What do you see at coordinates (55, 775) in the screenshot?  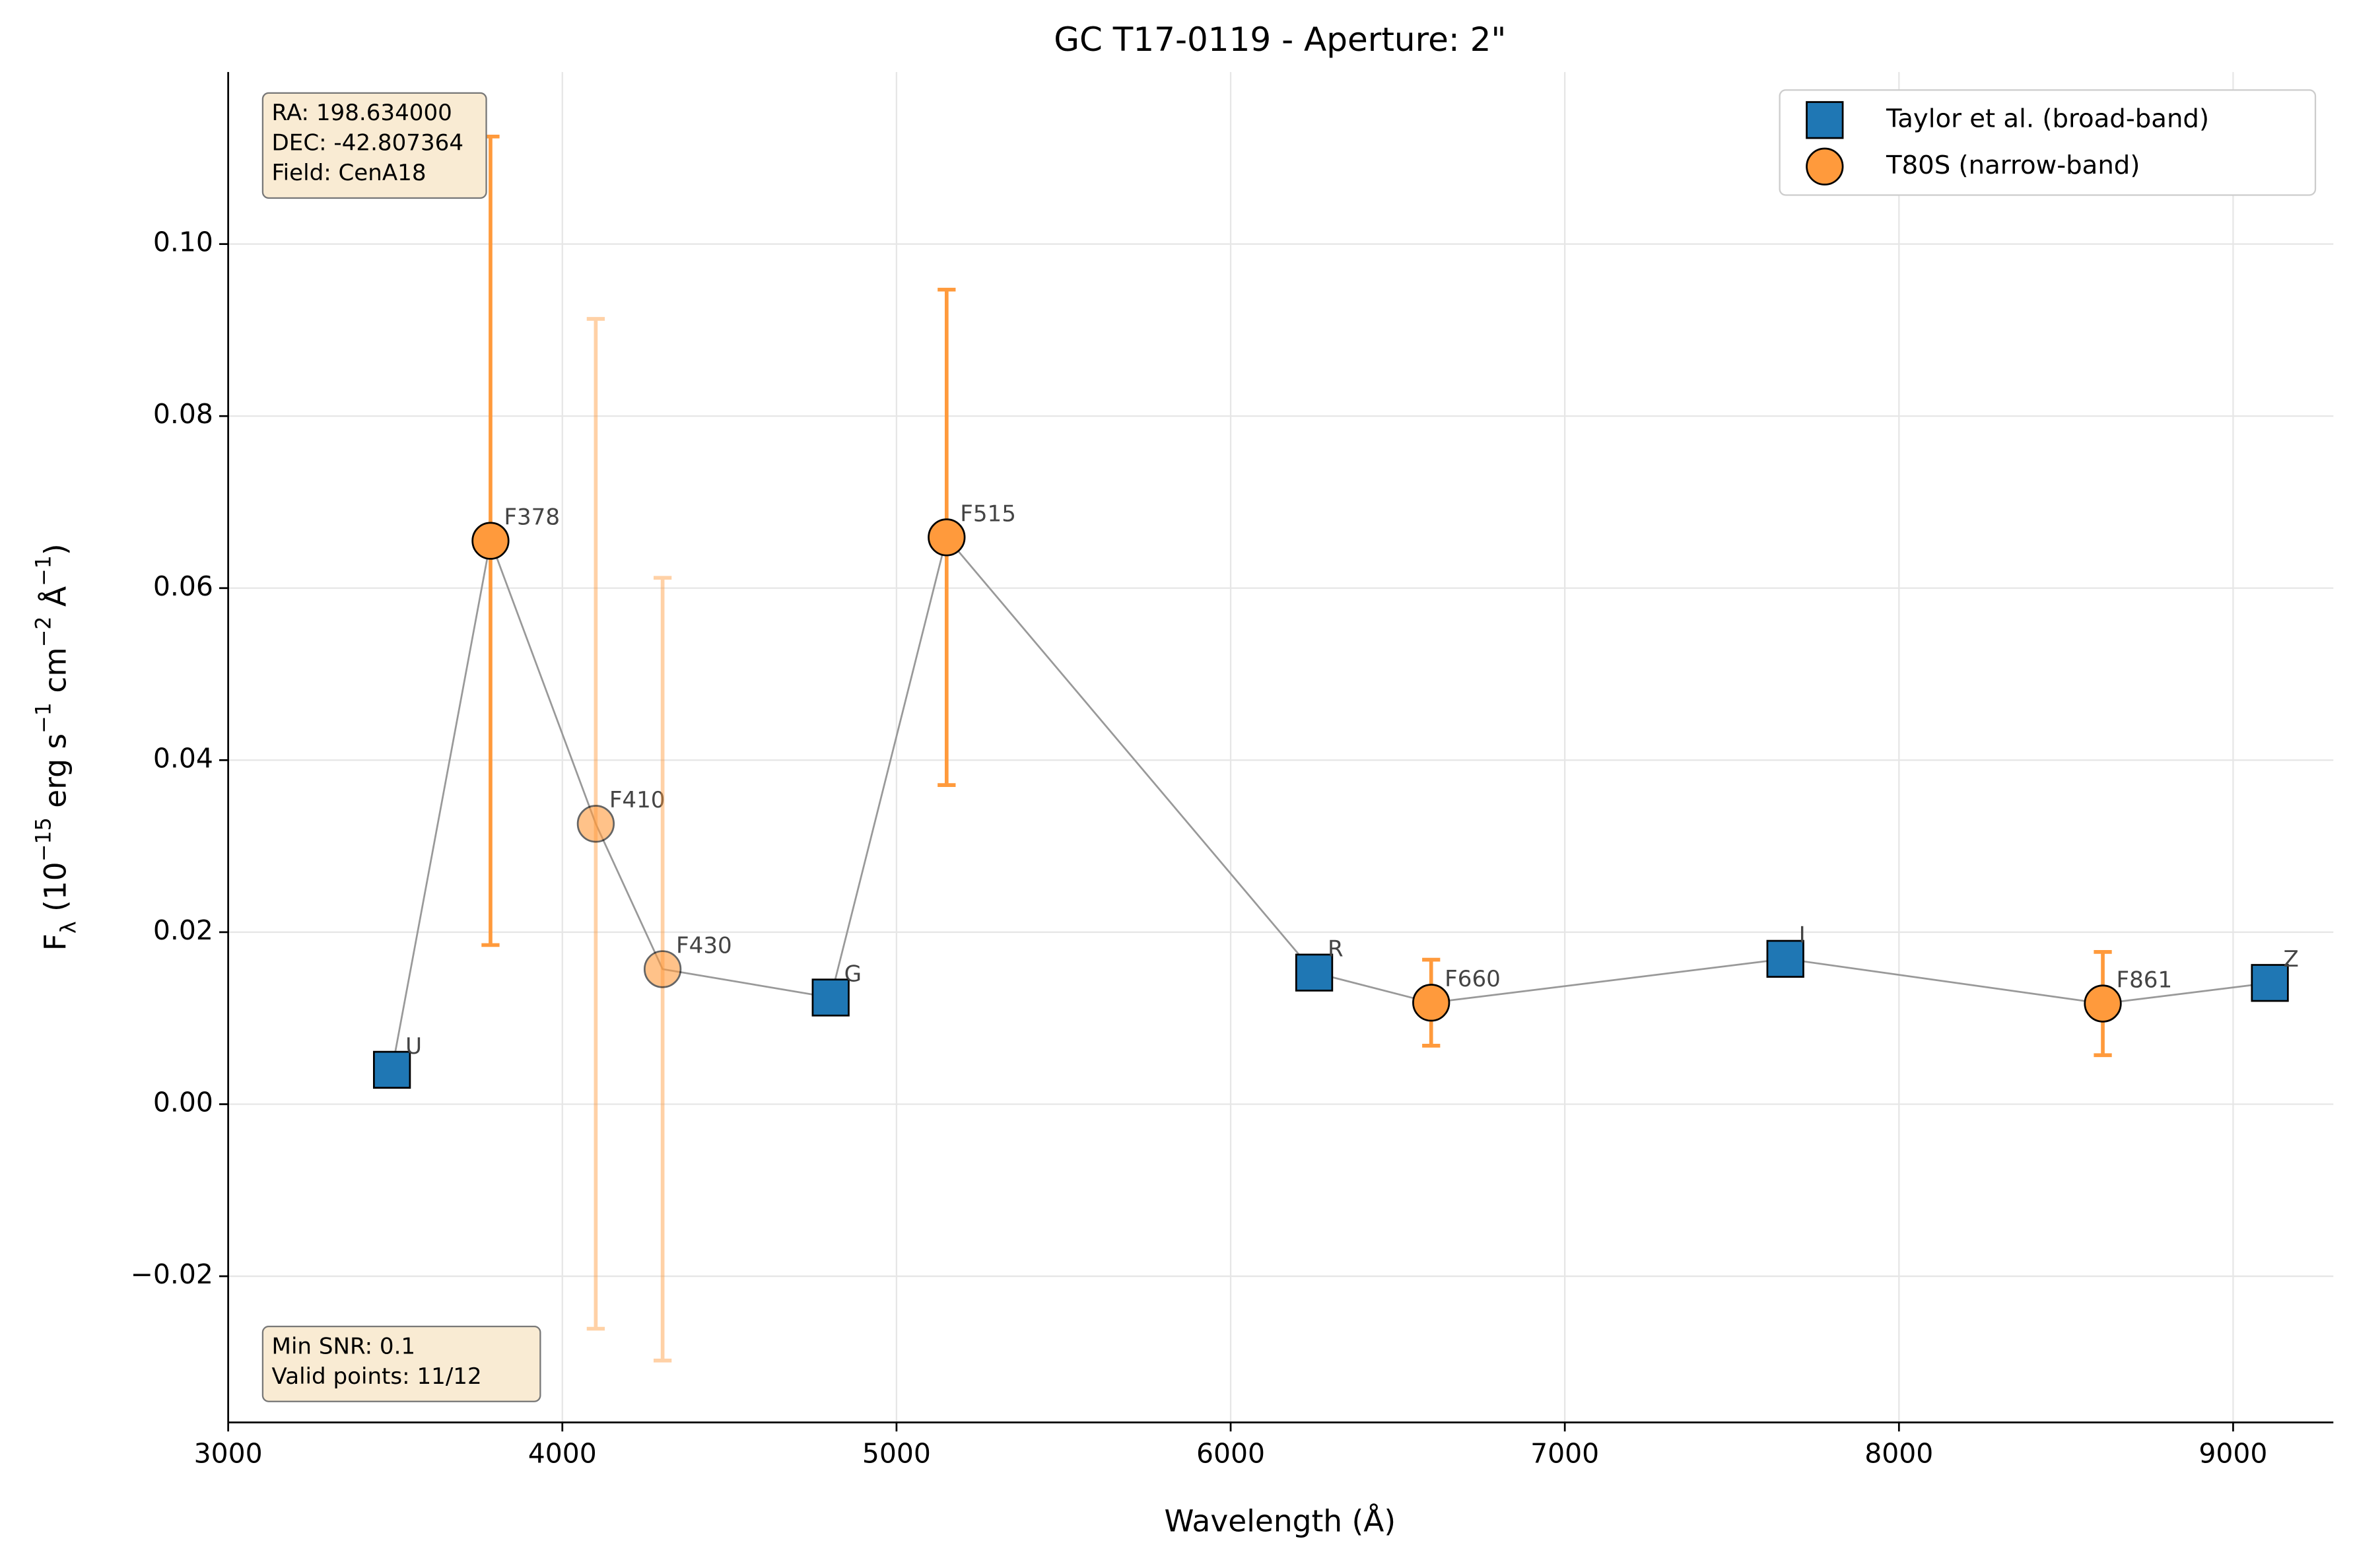 I see `y-axis-label-part: erg s` at bounding box center [55, 775].